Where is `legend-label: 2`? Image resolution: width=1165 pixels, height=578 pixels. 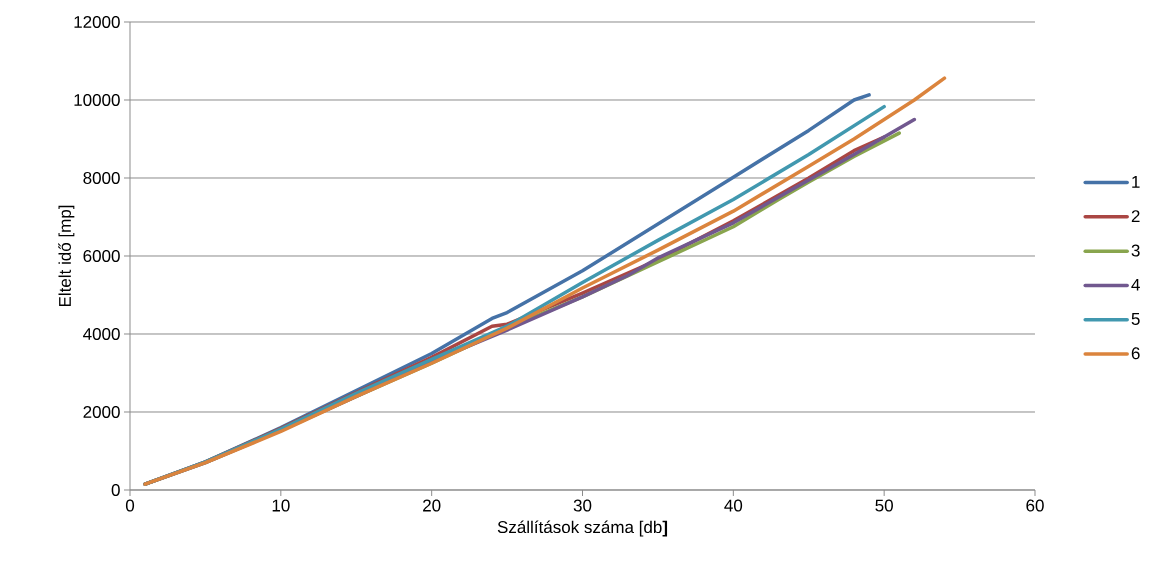
legend-label: 2 is located at coordinates (1135, 216).